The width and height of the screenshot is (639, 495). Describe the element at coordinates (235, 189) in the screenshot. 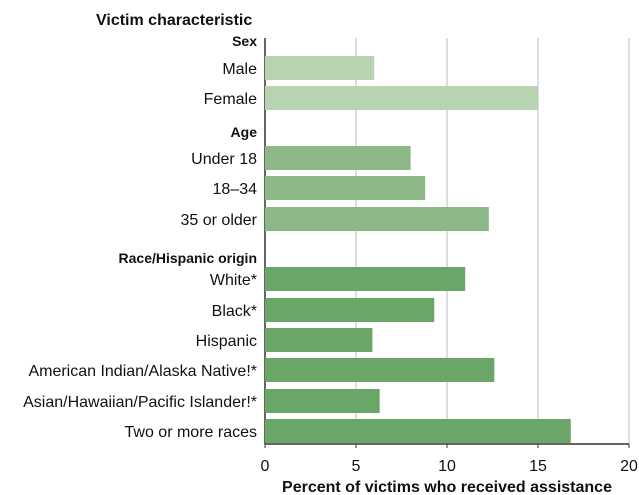

I see `category-label-1-1: 18–34` at that location.